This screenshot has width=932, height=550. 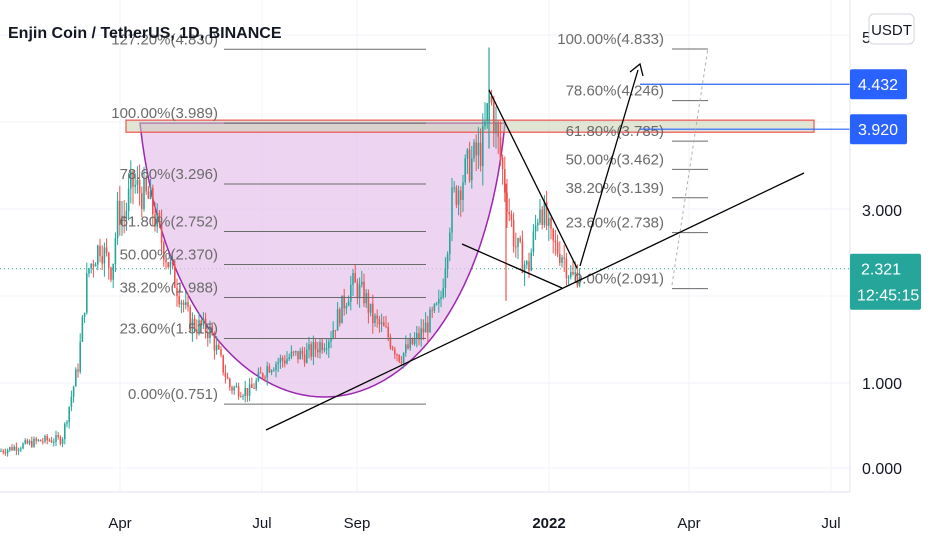 I want to click on price-axis-label: 3.000, so click(x=882, y=211).